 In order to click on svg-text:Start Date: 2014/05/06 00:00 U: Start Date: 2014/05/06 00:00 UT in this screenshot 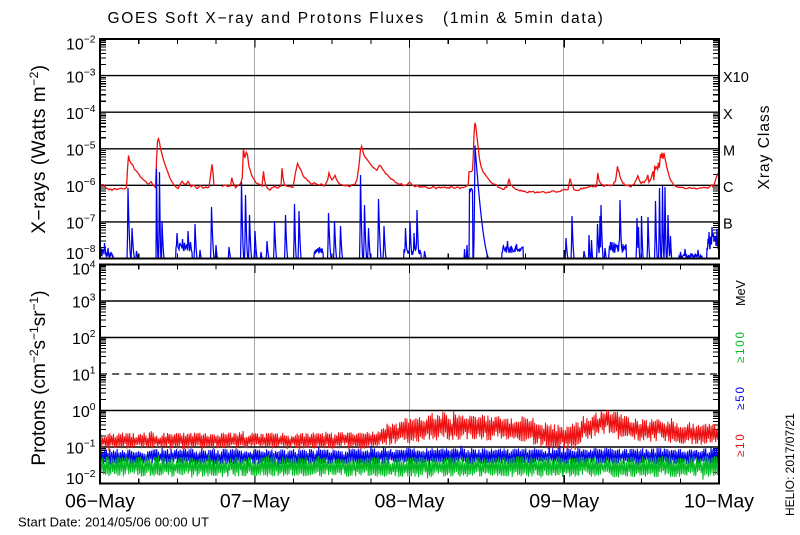, I will do `click(113, 522)`.